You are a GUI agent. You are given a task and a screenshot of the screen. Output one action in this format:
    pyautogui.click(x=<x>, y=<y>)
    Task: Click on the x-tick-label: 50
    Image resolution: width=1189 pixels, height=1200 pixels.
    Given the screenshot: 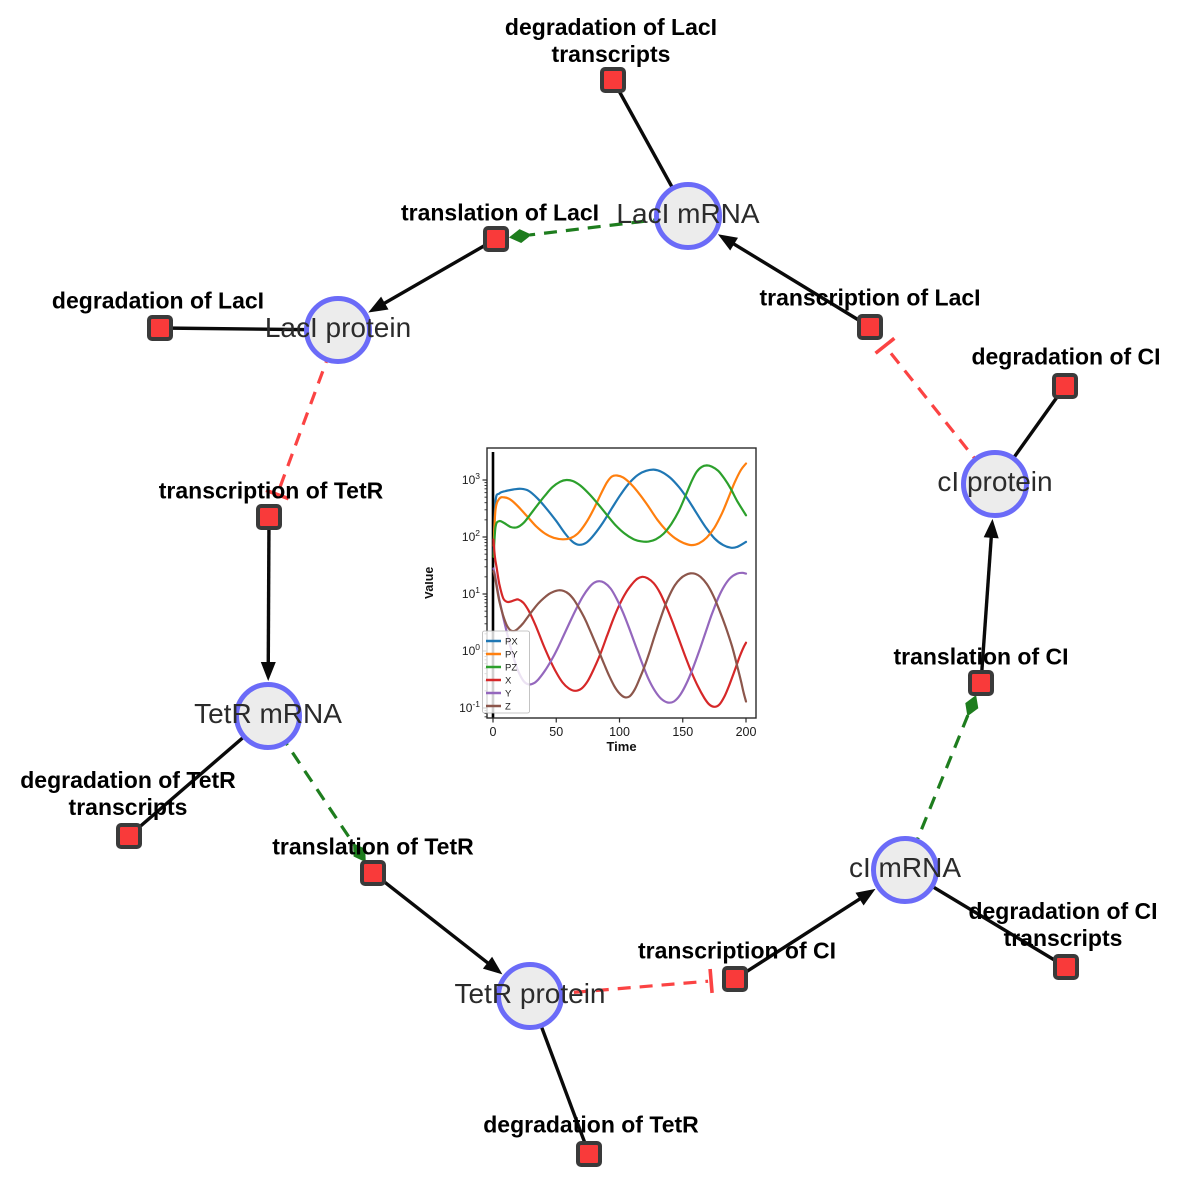 What is the action you would take?
    pyautogui.click(x=556, y=732)
    